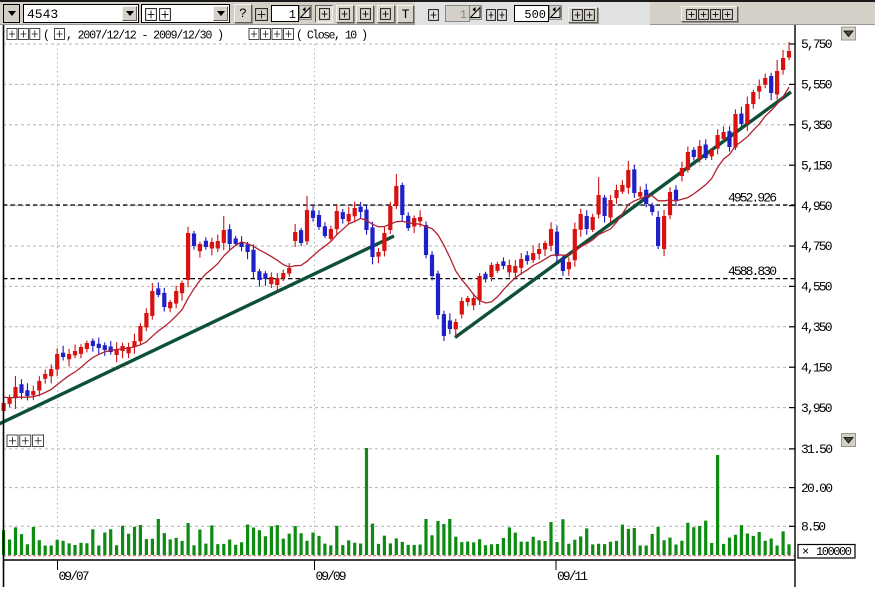 This screenshot has height=607, width=875. What do you see at coordinates (332, 36) in the screenshot?
I see `svg-text: ( Close, 10 )` at bounding box center [332, 36].